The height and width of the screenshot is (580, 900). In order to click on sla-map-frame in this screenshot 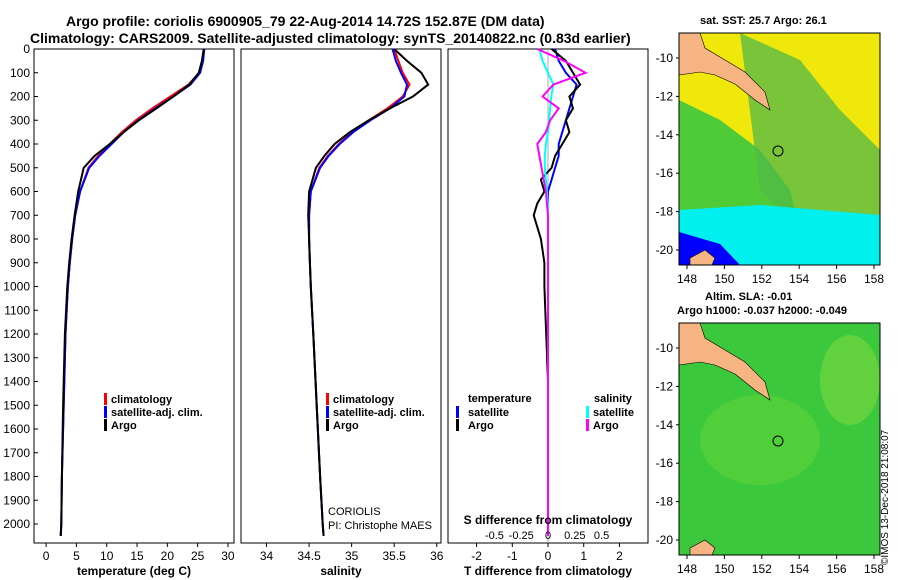, I will do `click(779, 439)`.